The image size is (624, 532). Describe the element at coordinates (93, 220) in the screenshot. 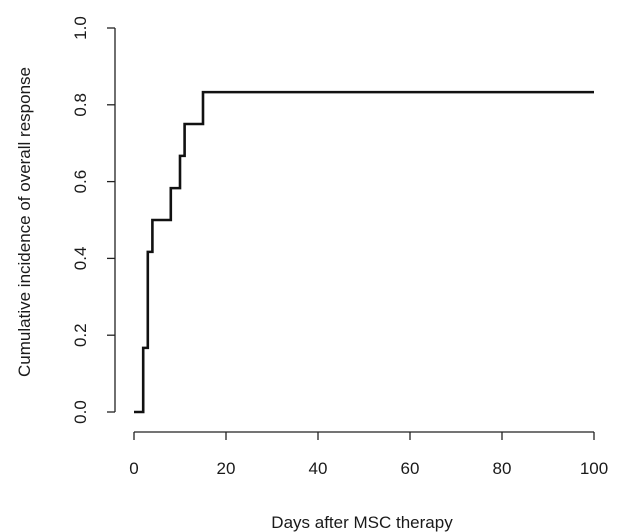

I see `y-axis: 0.0 0.2 0.4 0.6 0.8 1.0` at that location.